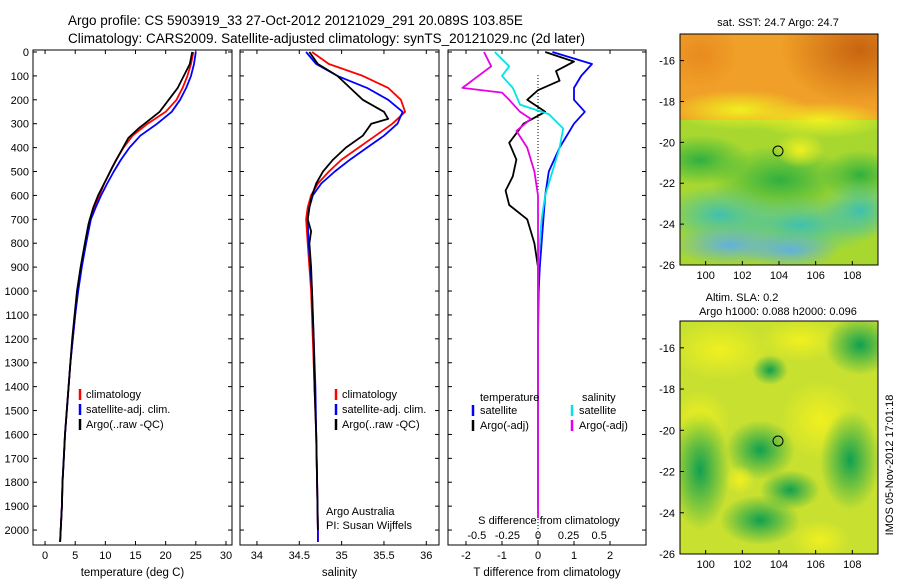 The image size is (900, 580). I want to click on depth-tick-label: 1500, so click(17, 412).